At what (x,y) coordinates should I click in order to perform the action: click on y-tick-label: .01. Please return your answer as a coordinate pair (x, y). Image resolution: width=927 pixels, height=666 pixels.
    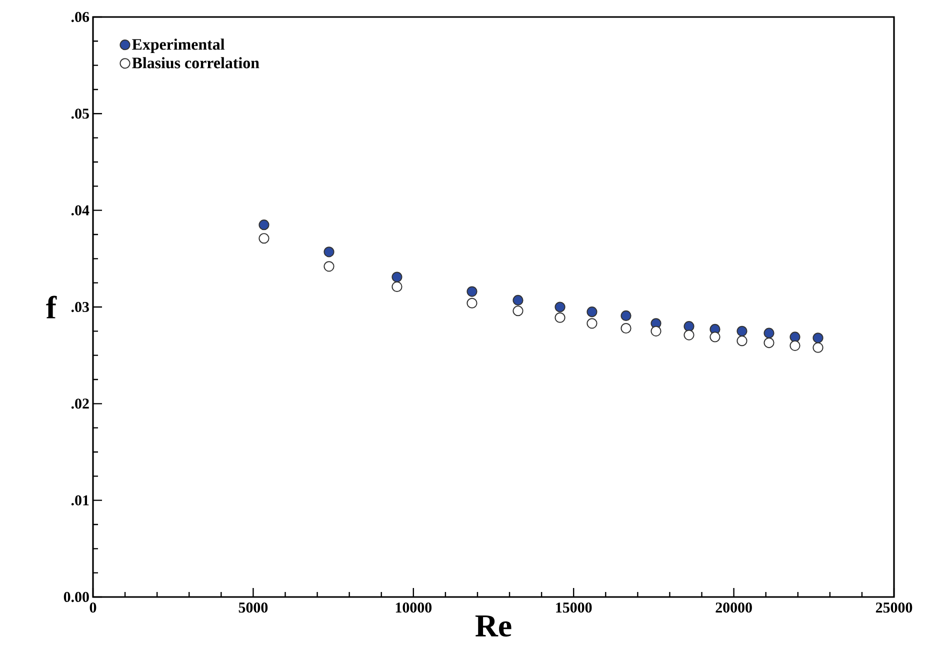
    Looking at the image, I should click on (80, 500).